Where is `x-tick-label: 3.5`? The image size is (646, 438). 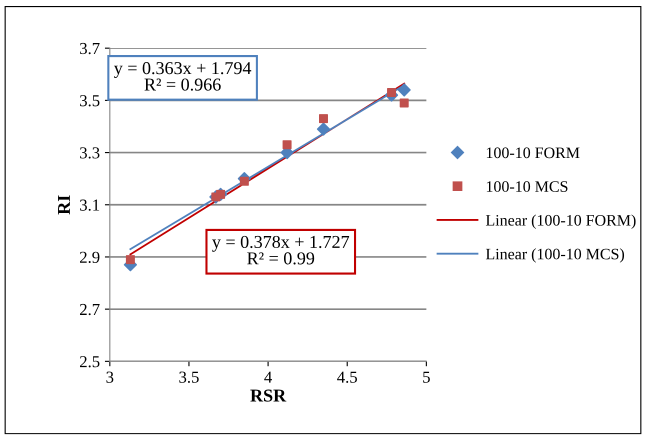
x-tick-label: 3.5 is located at coordinates (189, 377).